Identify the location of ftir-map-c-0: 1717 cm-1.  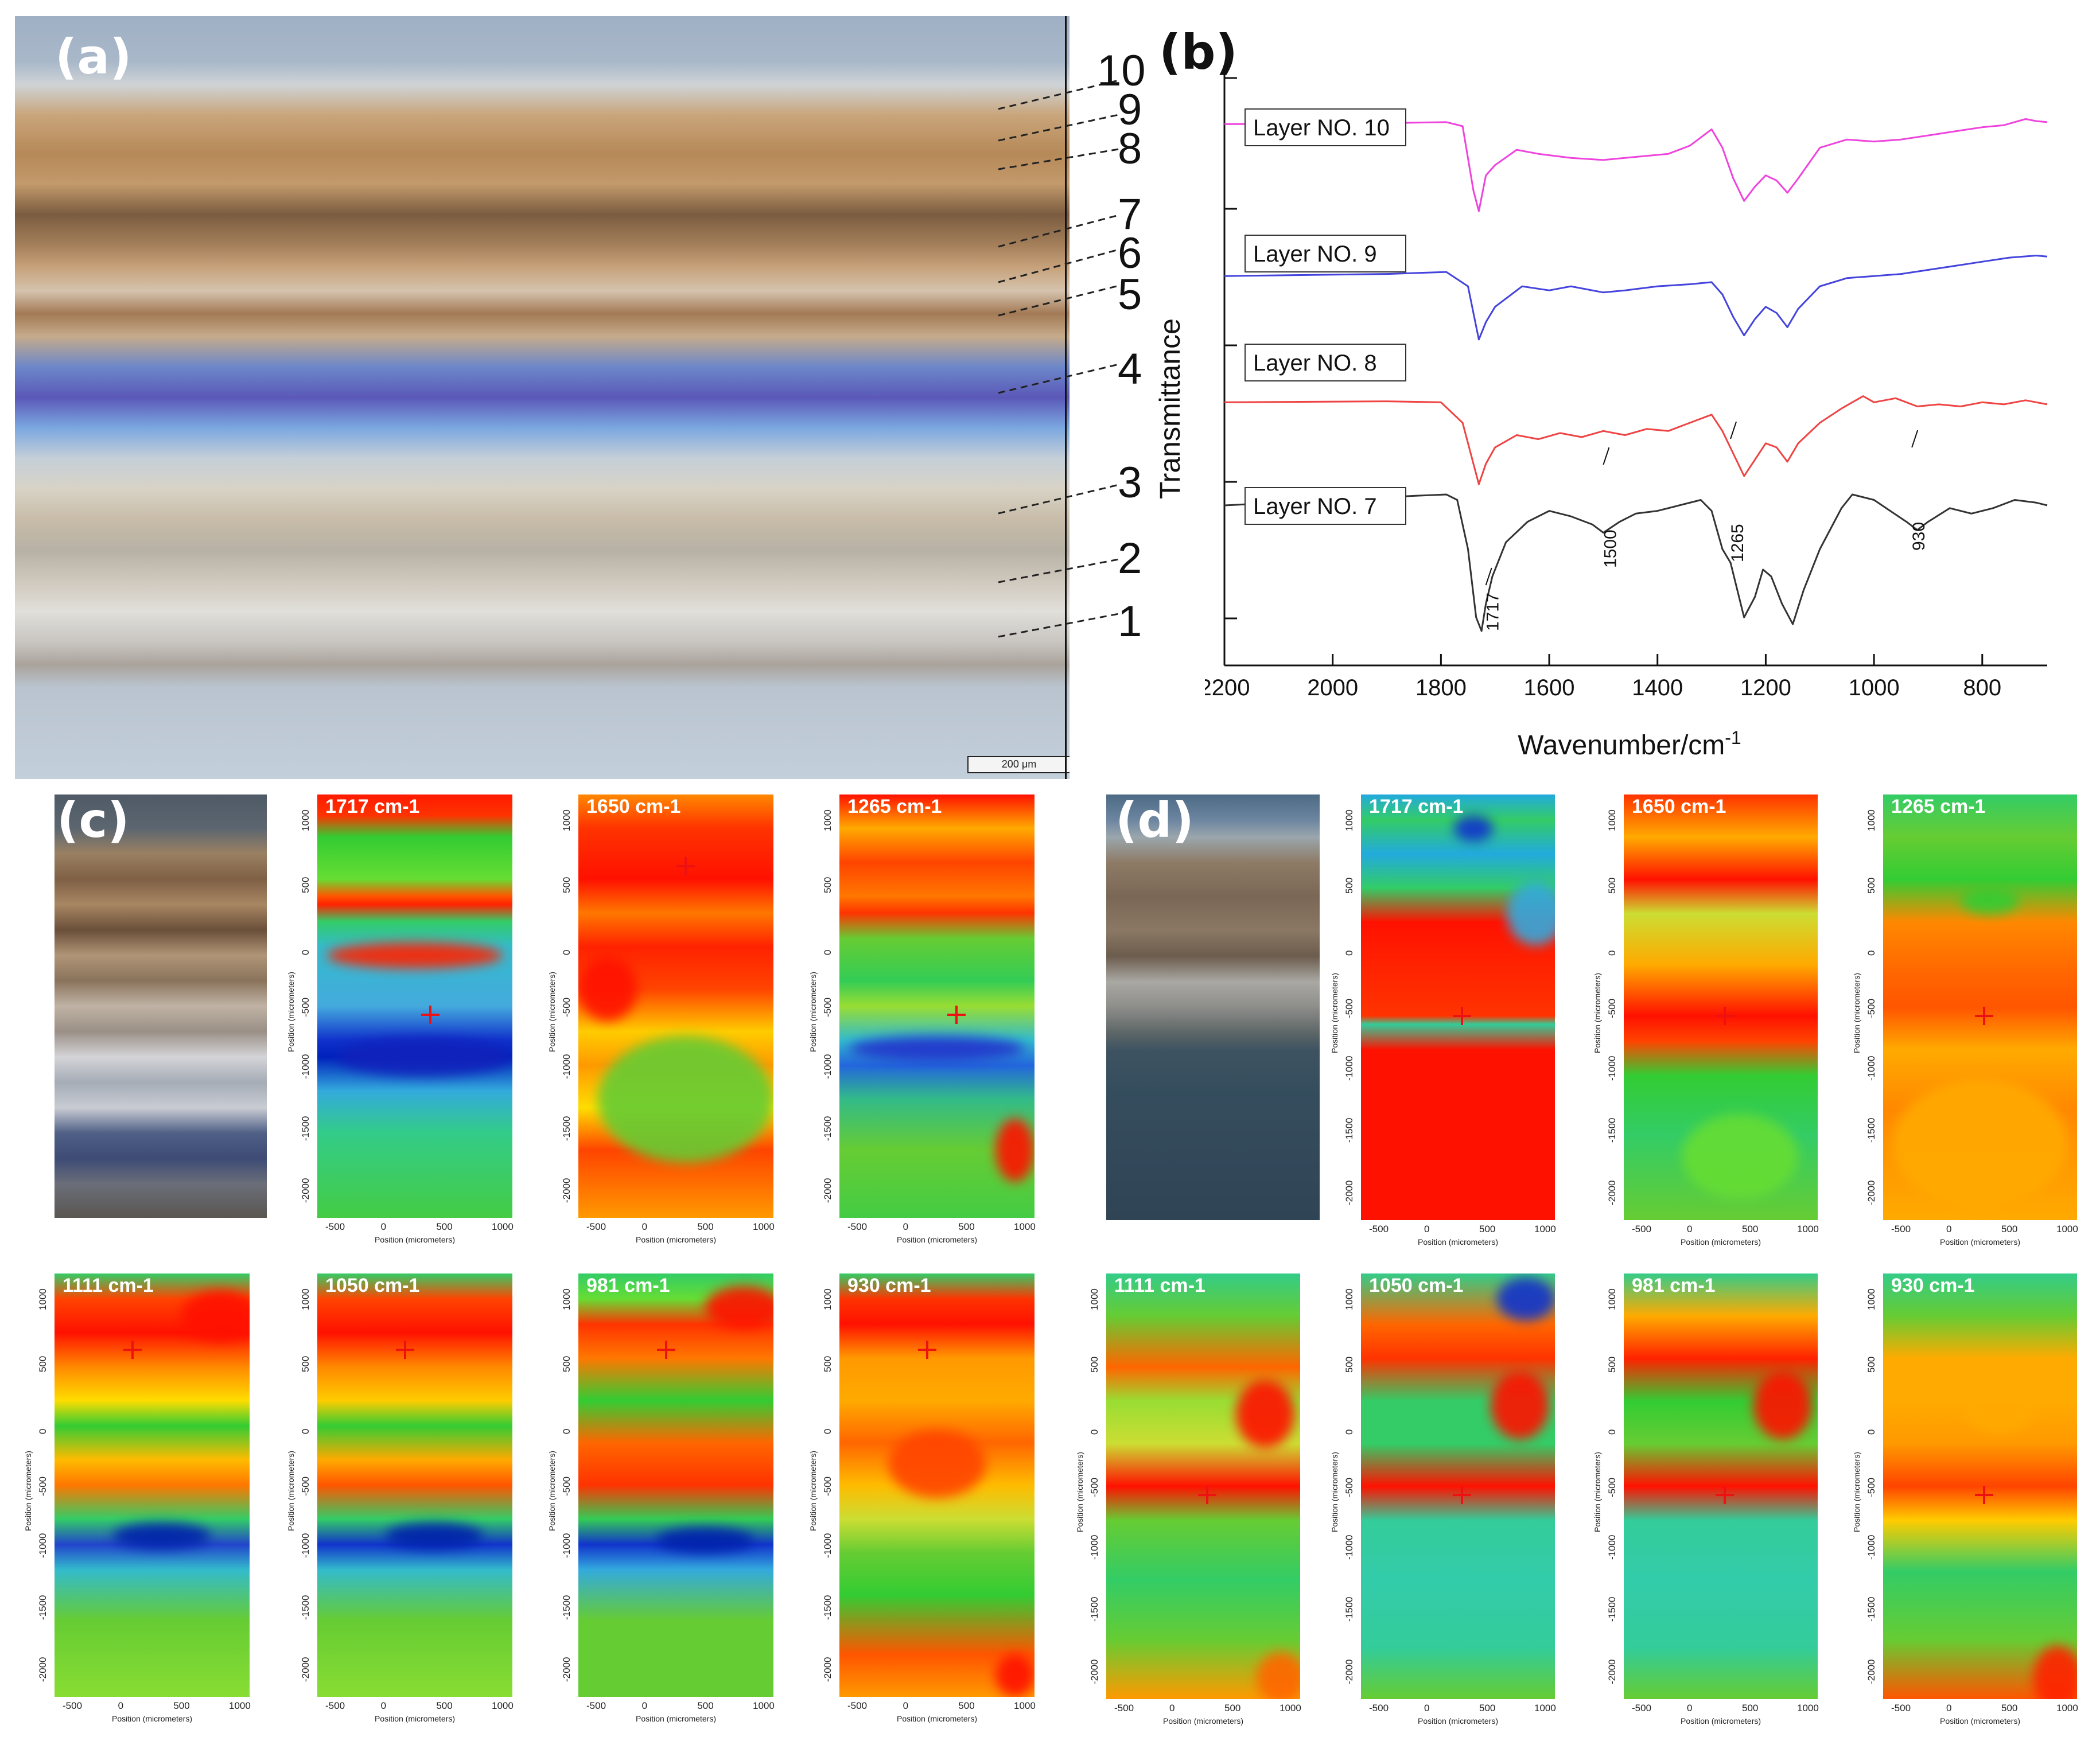
(414, 1006).